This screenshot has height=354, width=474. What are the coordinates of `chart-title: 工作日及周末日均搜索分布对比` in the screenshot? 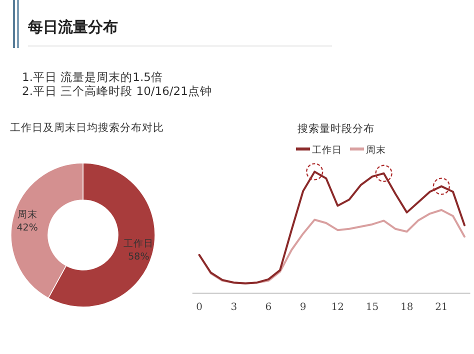 It's located at (87, 127).